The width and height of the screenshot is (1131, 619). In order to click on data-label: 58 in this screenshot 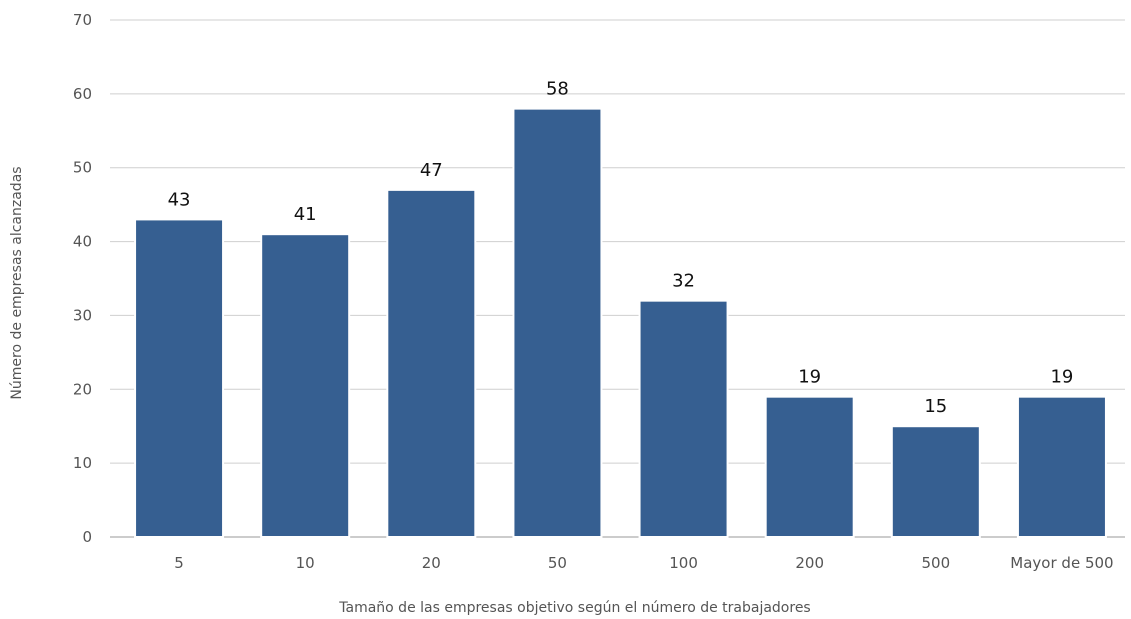, I will do `click(557, 89)`.